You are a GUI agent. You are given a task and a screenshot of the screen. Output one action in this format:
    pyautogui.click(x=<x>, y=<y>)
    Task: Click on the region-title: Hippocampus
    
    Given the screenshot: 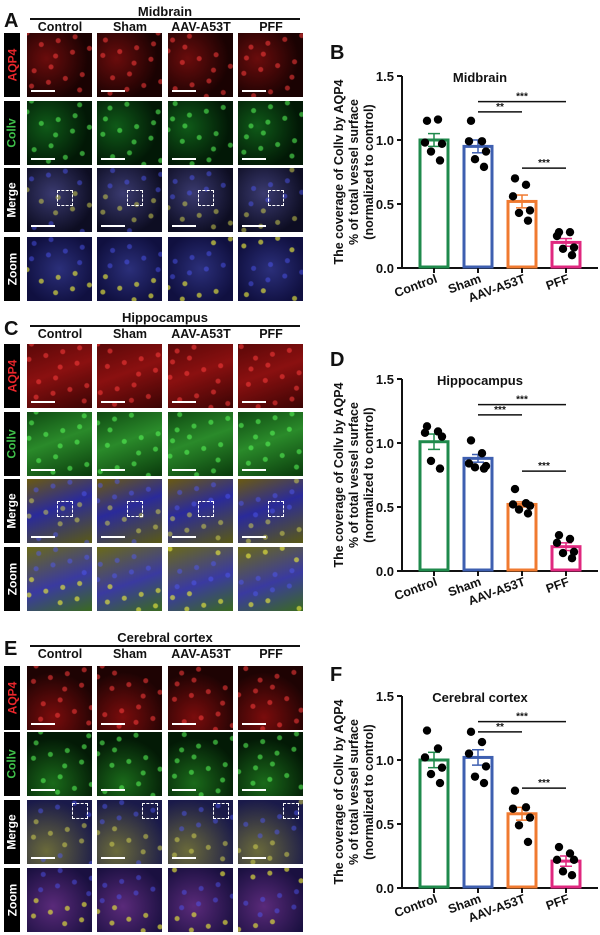 What is the action you would take?
    pyautogui.click(x=165, y=317)
    